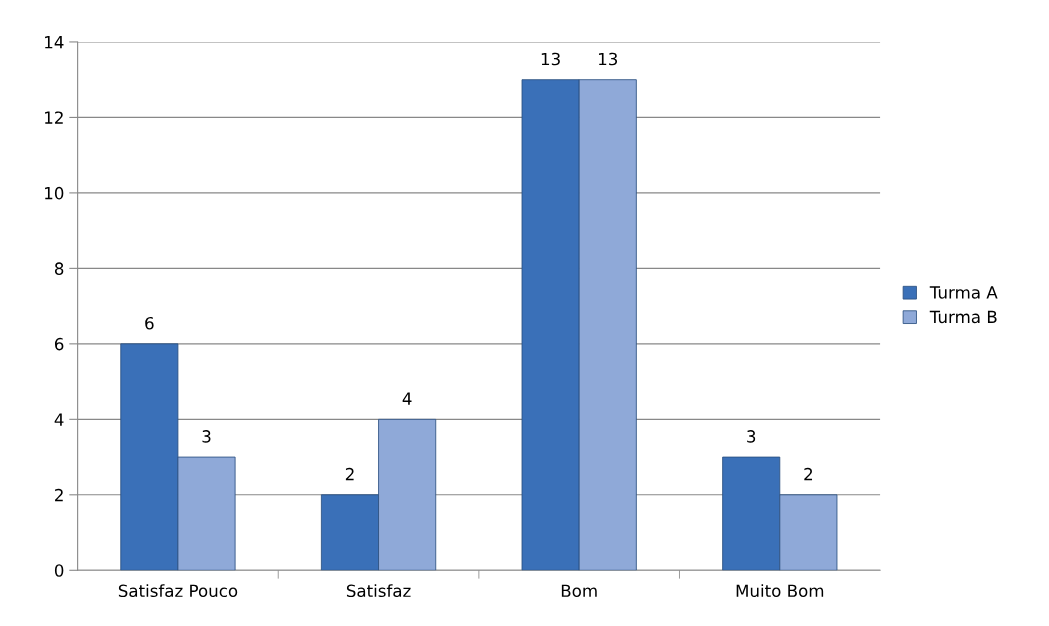 The width and height of the screenshot is (1049, 626). I want to click on y-tick-label: 4, so click(59, 419).